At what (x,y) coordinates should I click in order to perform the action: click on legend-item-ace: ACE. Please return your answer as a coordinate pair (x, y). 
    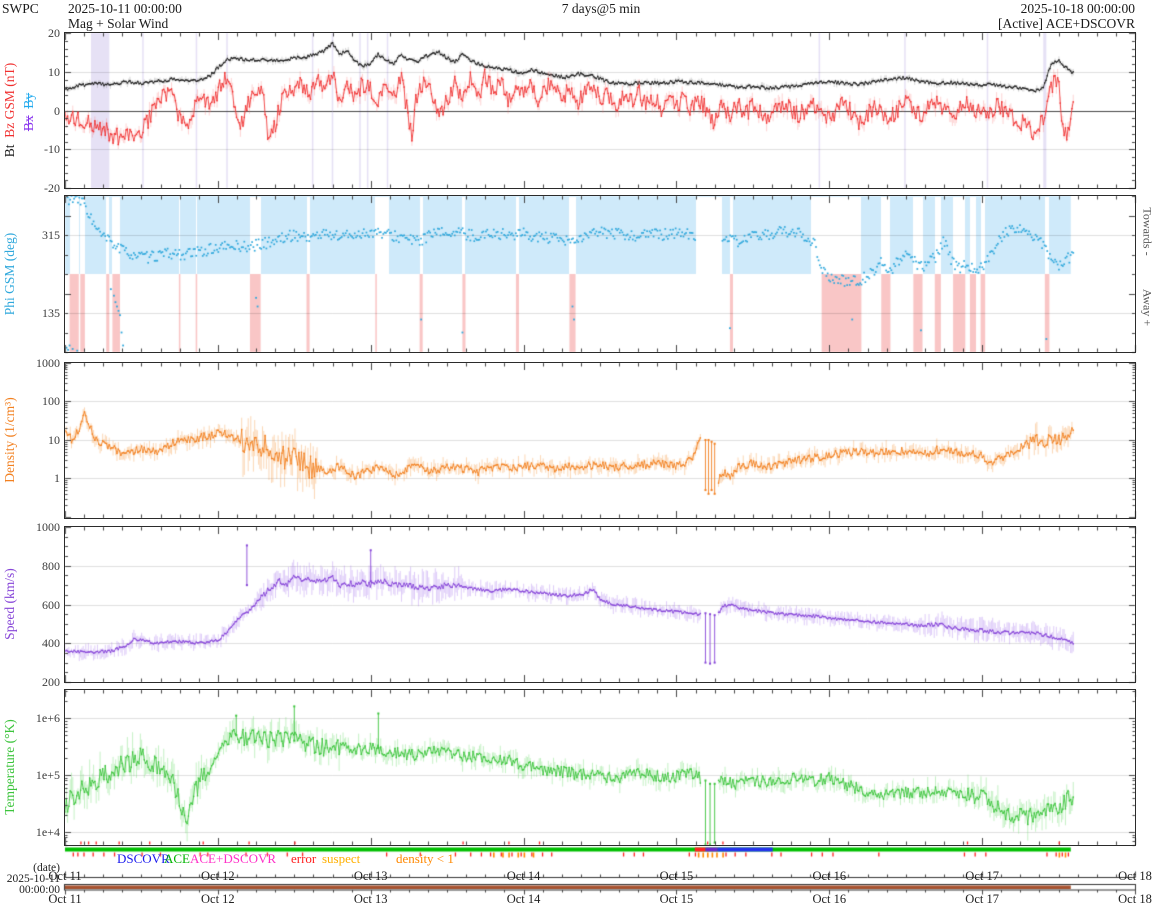
    Looking at the image, I should click on (177, 858).